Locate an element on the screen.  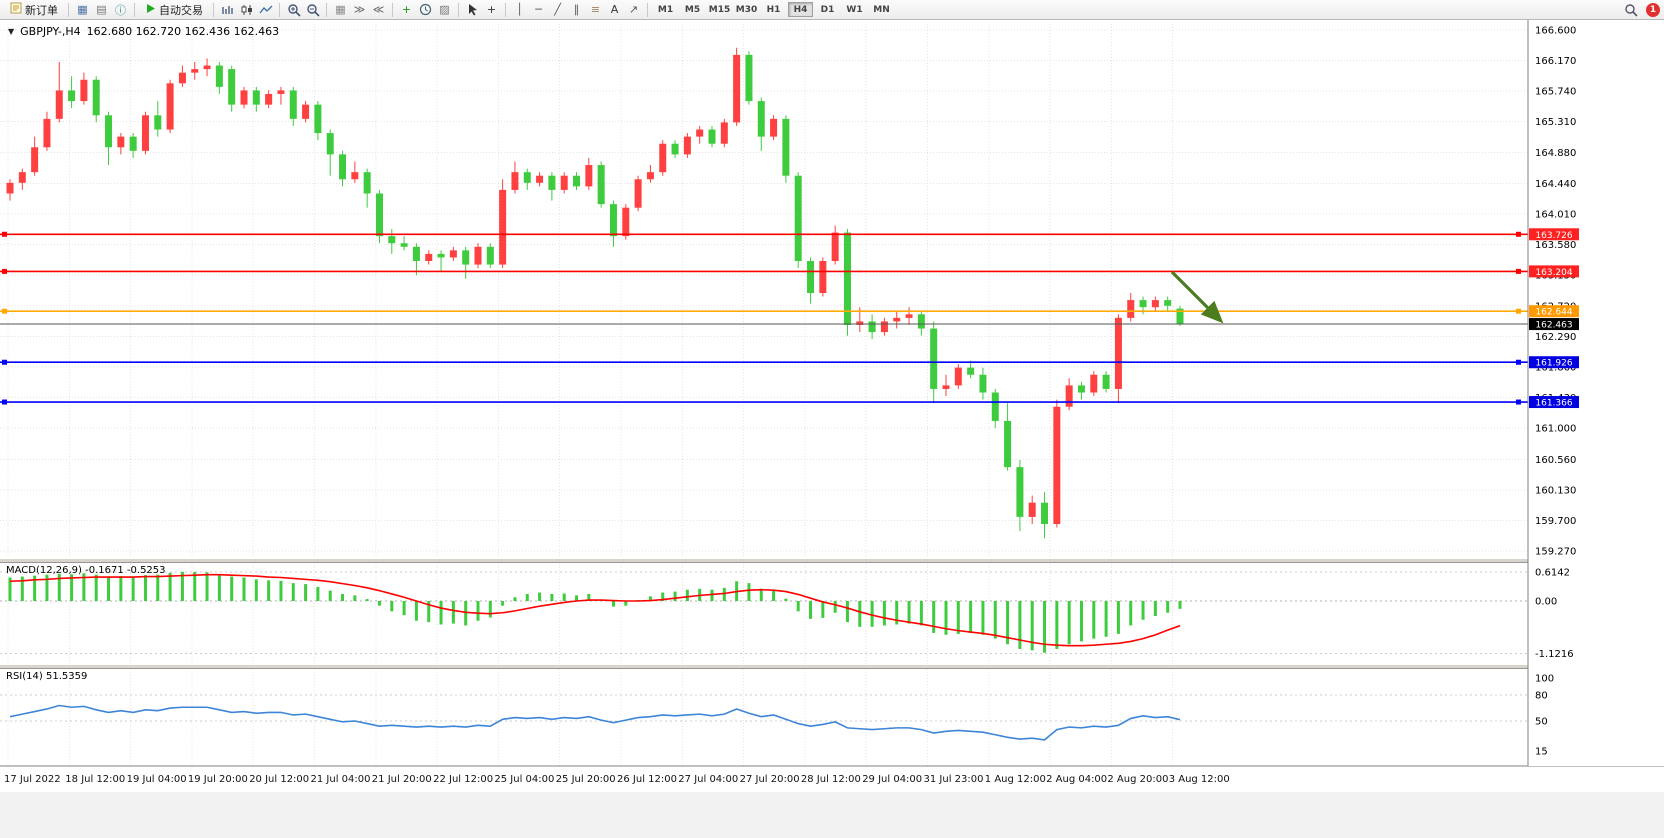
arrow-annotation is located at coordinates (1197, 297).